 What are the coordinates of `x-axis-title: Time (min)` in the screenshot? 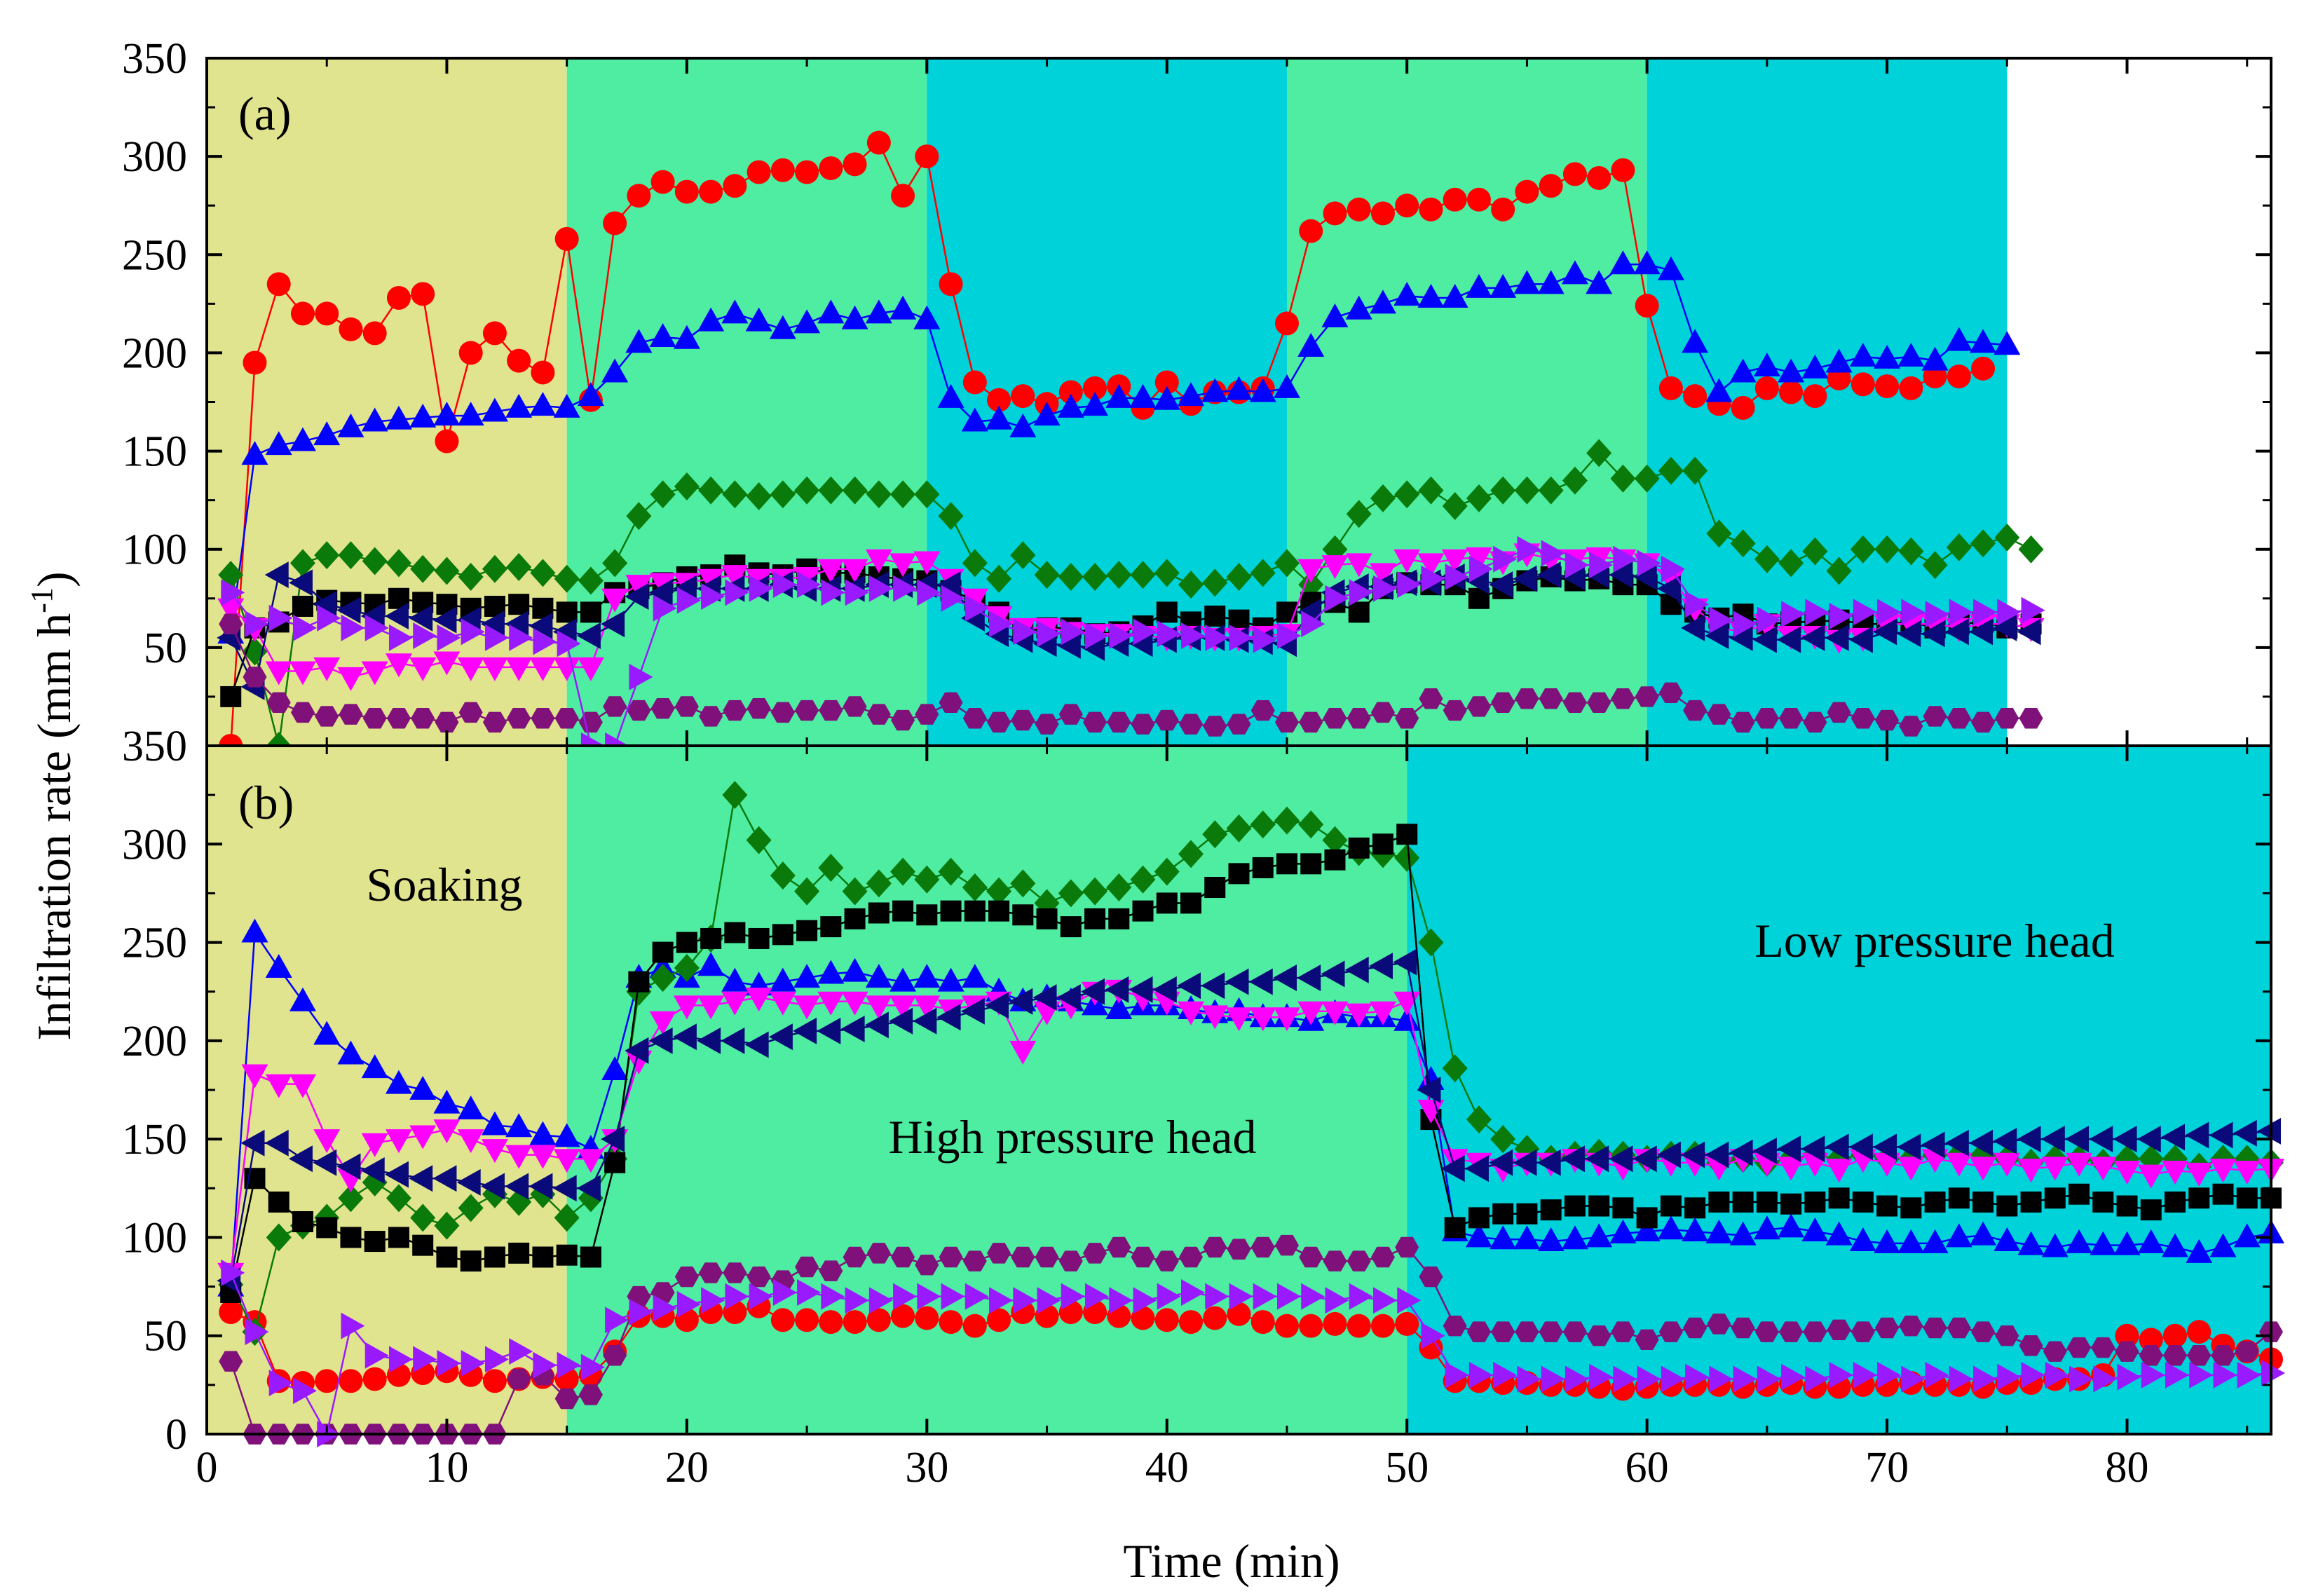 It's located at (1231, 1561).